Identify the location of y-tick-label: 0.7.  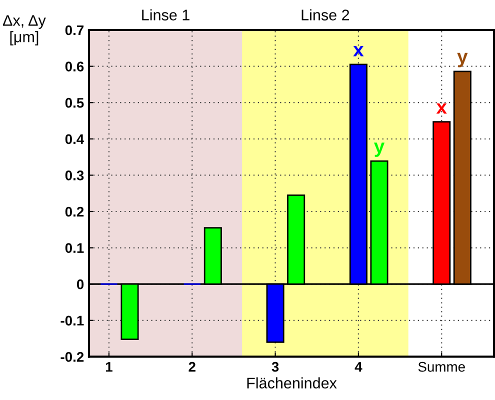
(74, 30).